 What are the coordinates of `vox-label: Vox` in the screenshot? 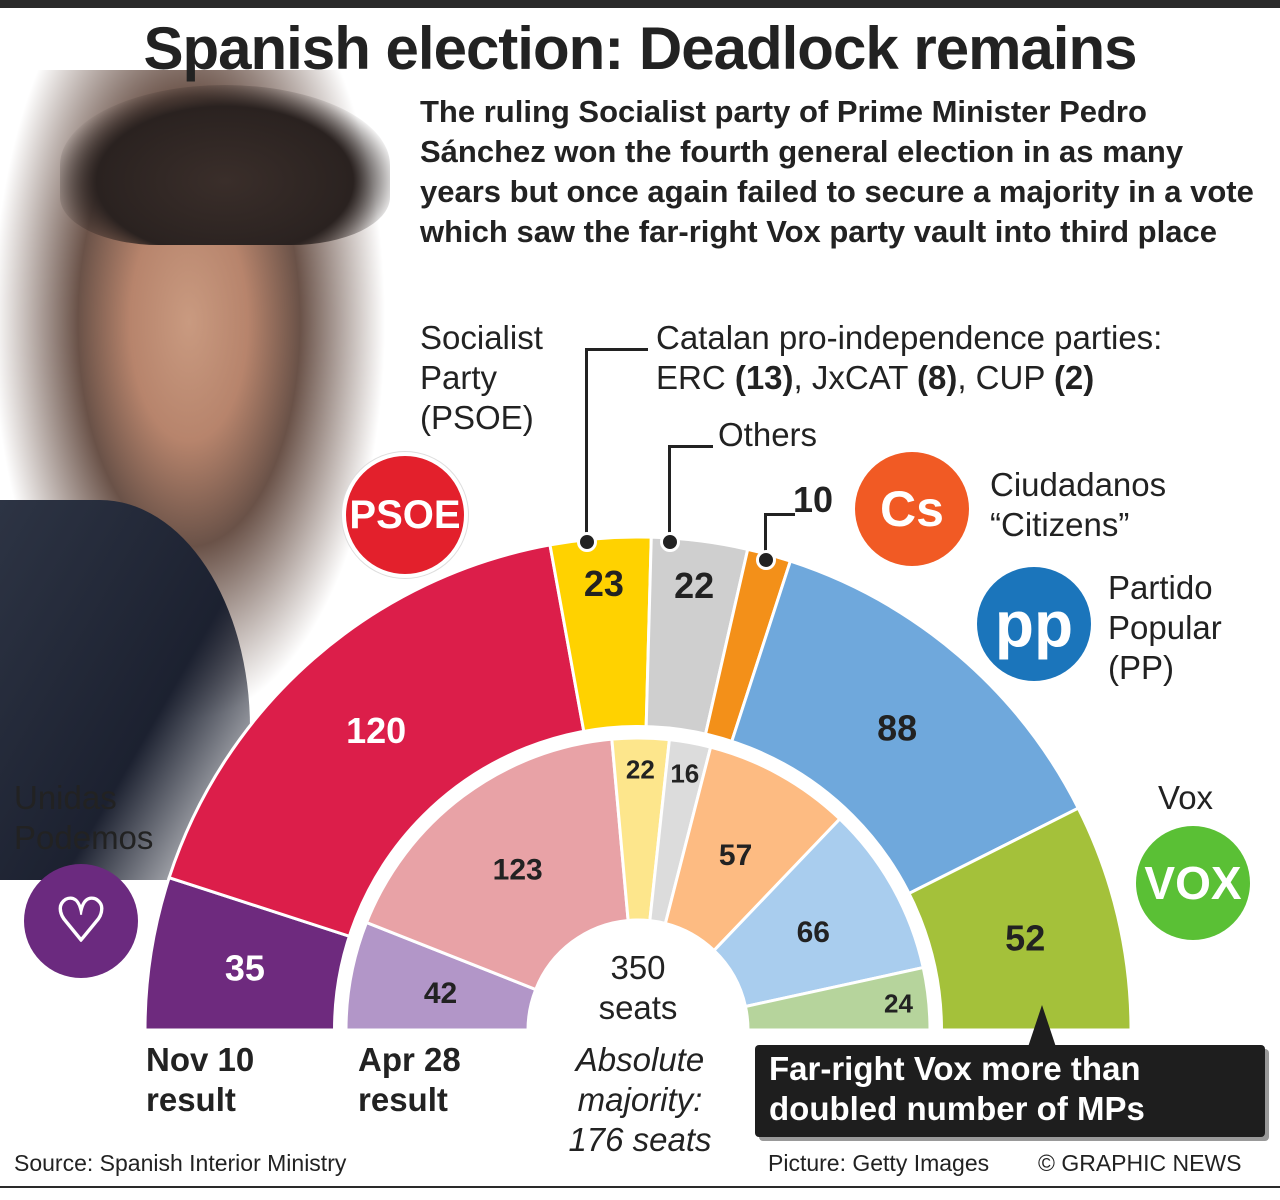 It's located at (1186, 797).